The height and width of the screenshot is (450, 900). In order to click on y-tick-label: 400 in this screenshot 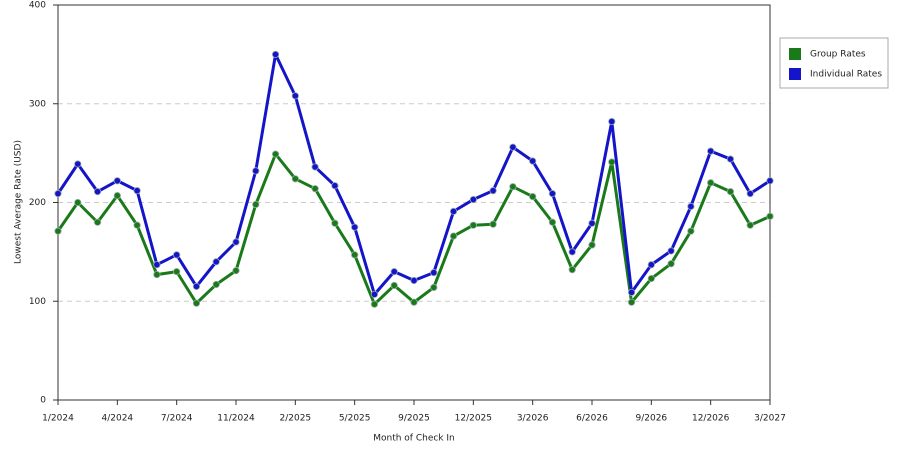, I will do `click(37, 6)`.